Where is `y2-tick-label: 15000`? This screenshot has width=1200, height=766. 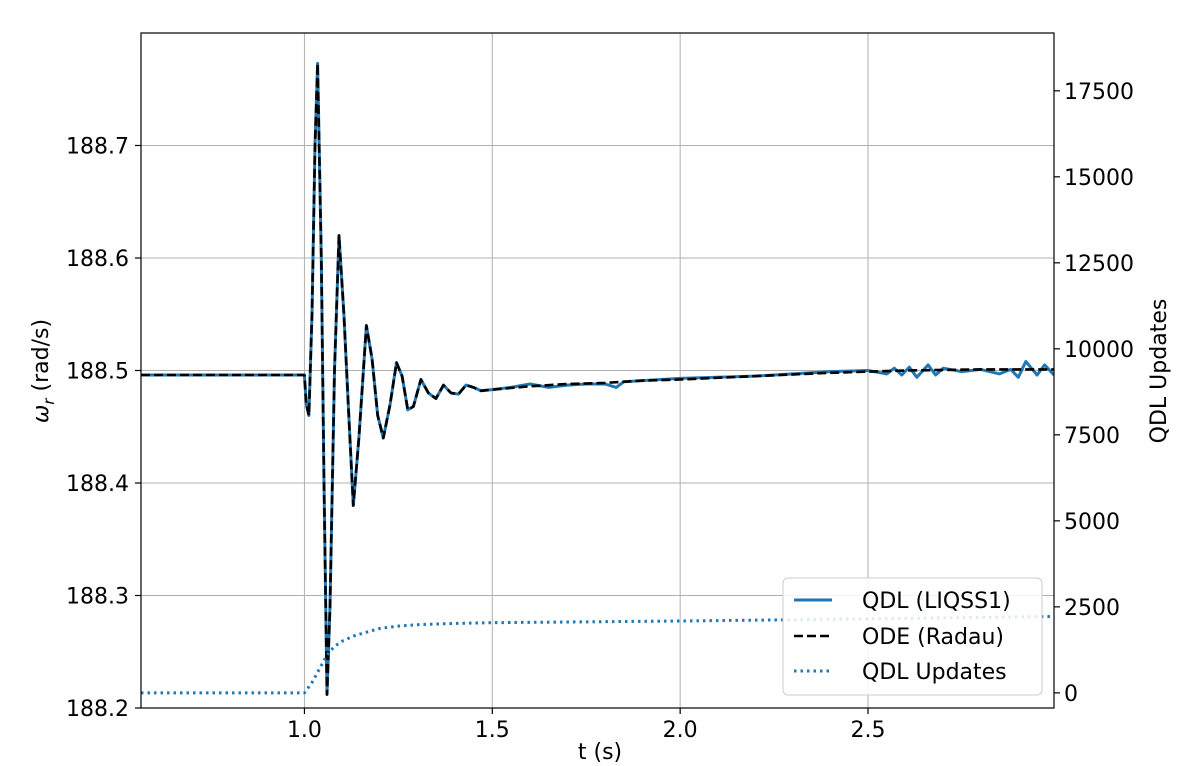
y2-tick-label: 15000 is located at coordinates (1099, 178).